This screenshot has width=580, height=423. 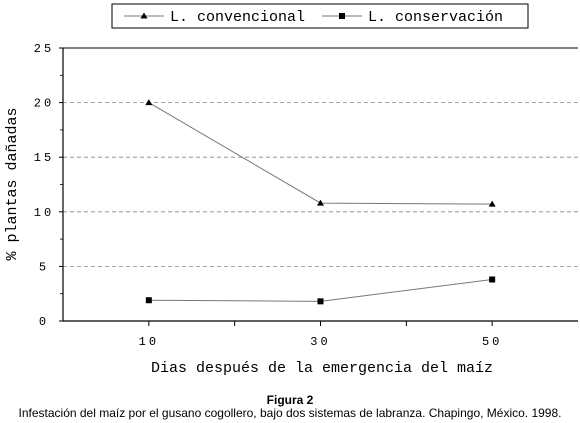 I want to click on y-tick-label-20: 20, so click(x=44, y=104).